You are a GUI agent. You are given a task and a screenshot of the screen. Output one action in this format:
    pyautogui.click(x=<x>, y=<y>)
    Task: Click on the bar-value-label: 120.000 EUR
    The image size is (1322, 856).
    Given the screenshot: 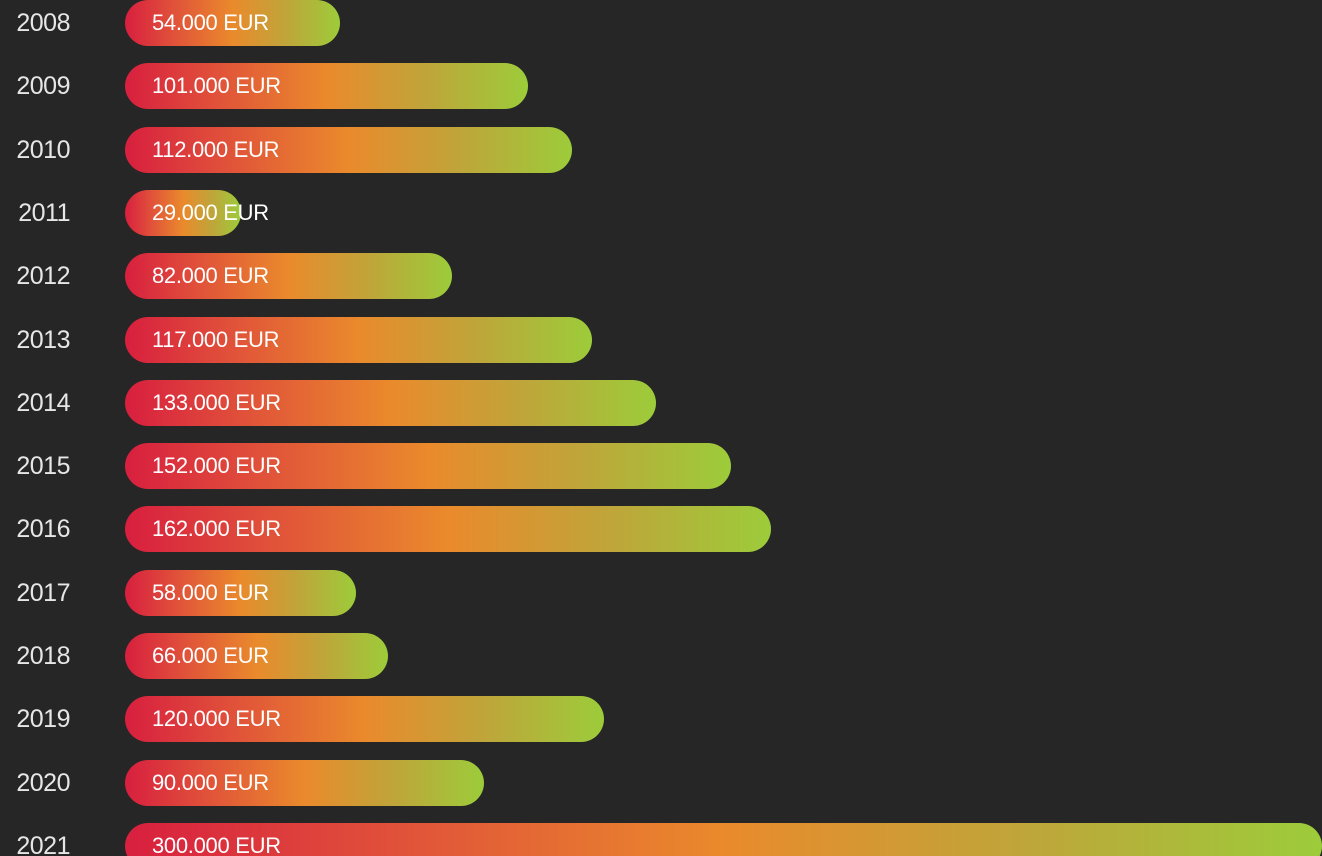 What is the action you would take?
    pyautogui.click(x=216, y=719)
    